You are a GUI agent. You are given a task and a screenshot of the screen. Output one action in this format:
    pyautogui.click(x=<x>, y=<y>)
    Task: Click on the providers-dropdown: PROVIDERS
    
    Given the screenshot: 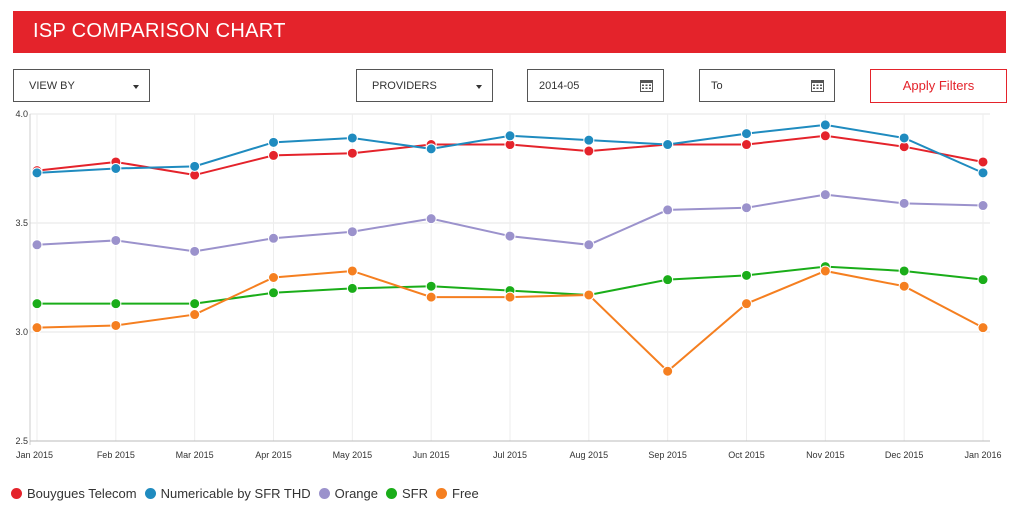 What is the action you would take?
    pyautogui.click(x=424, y=85)
    